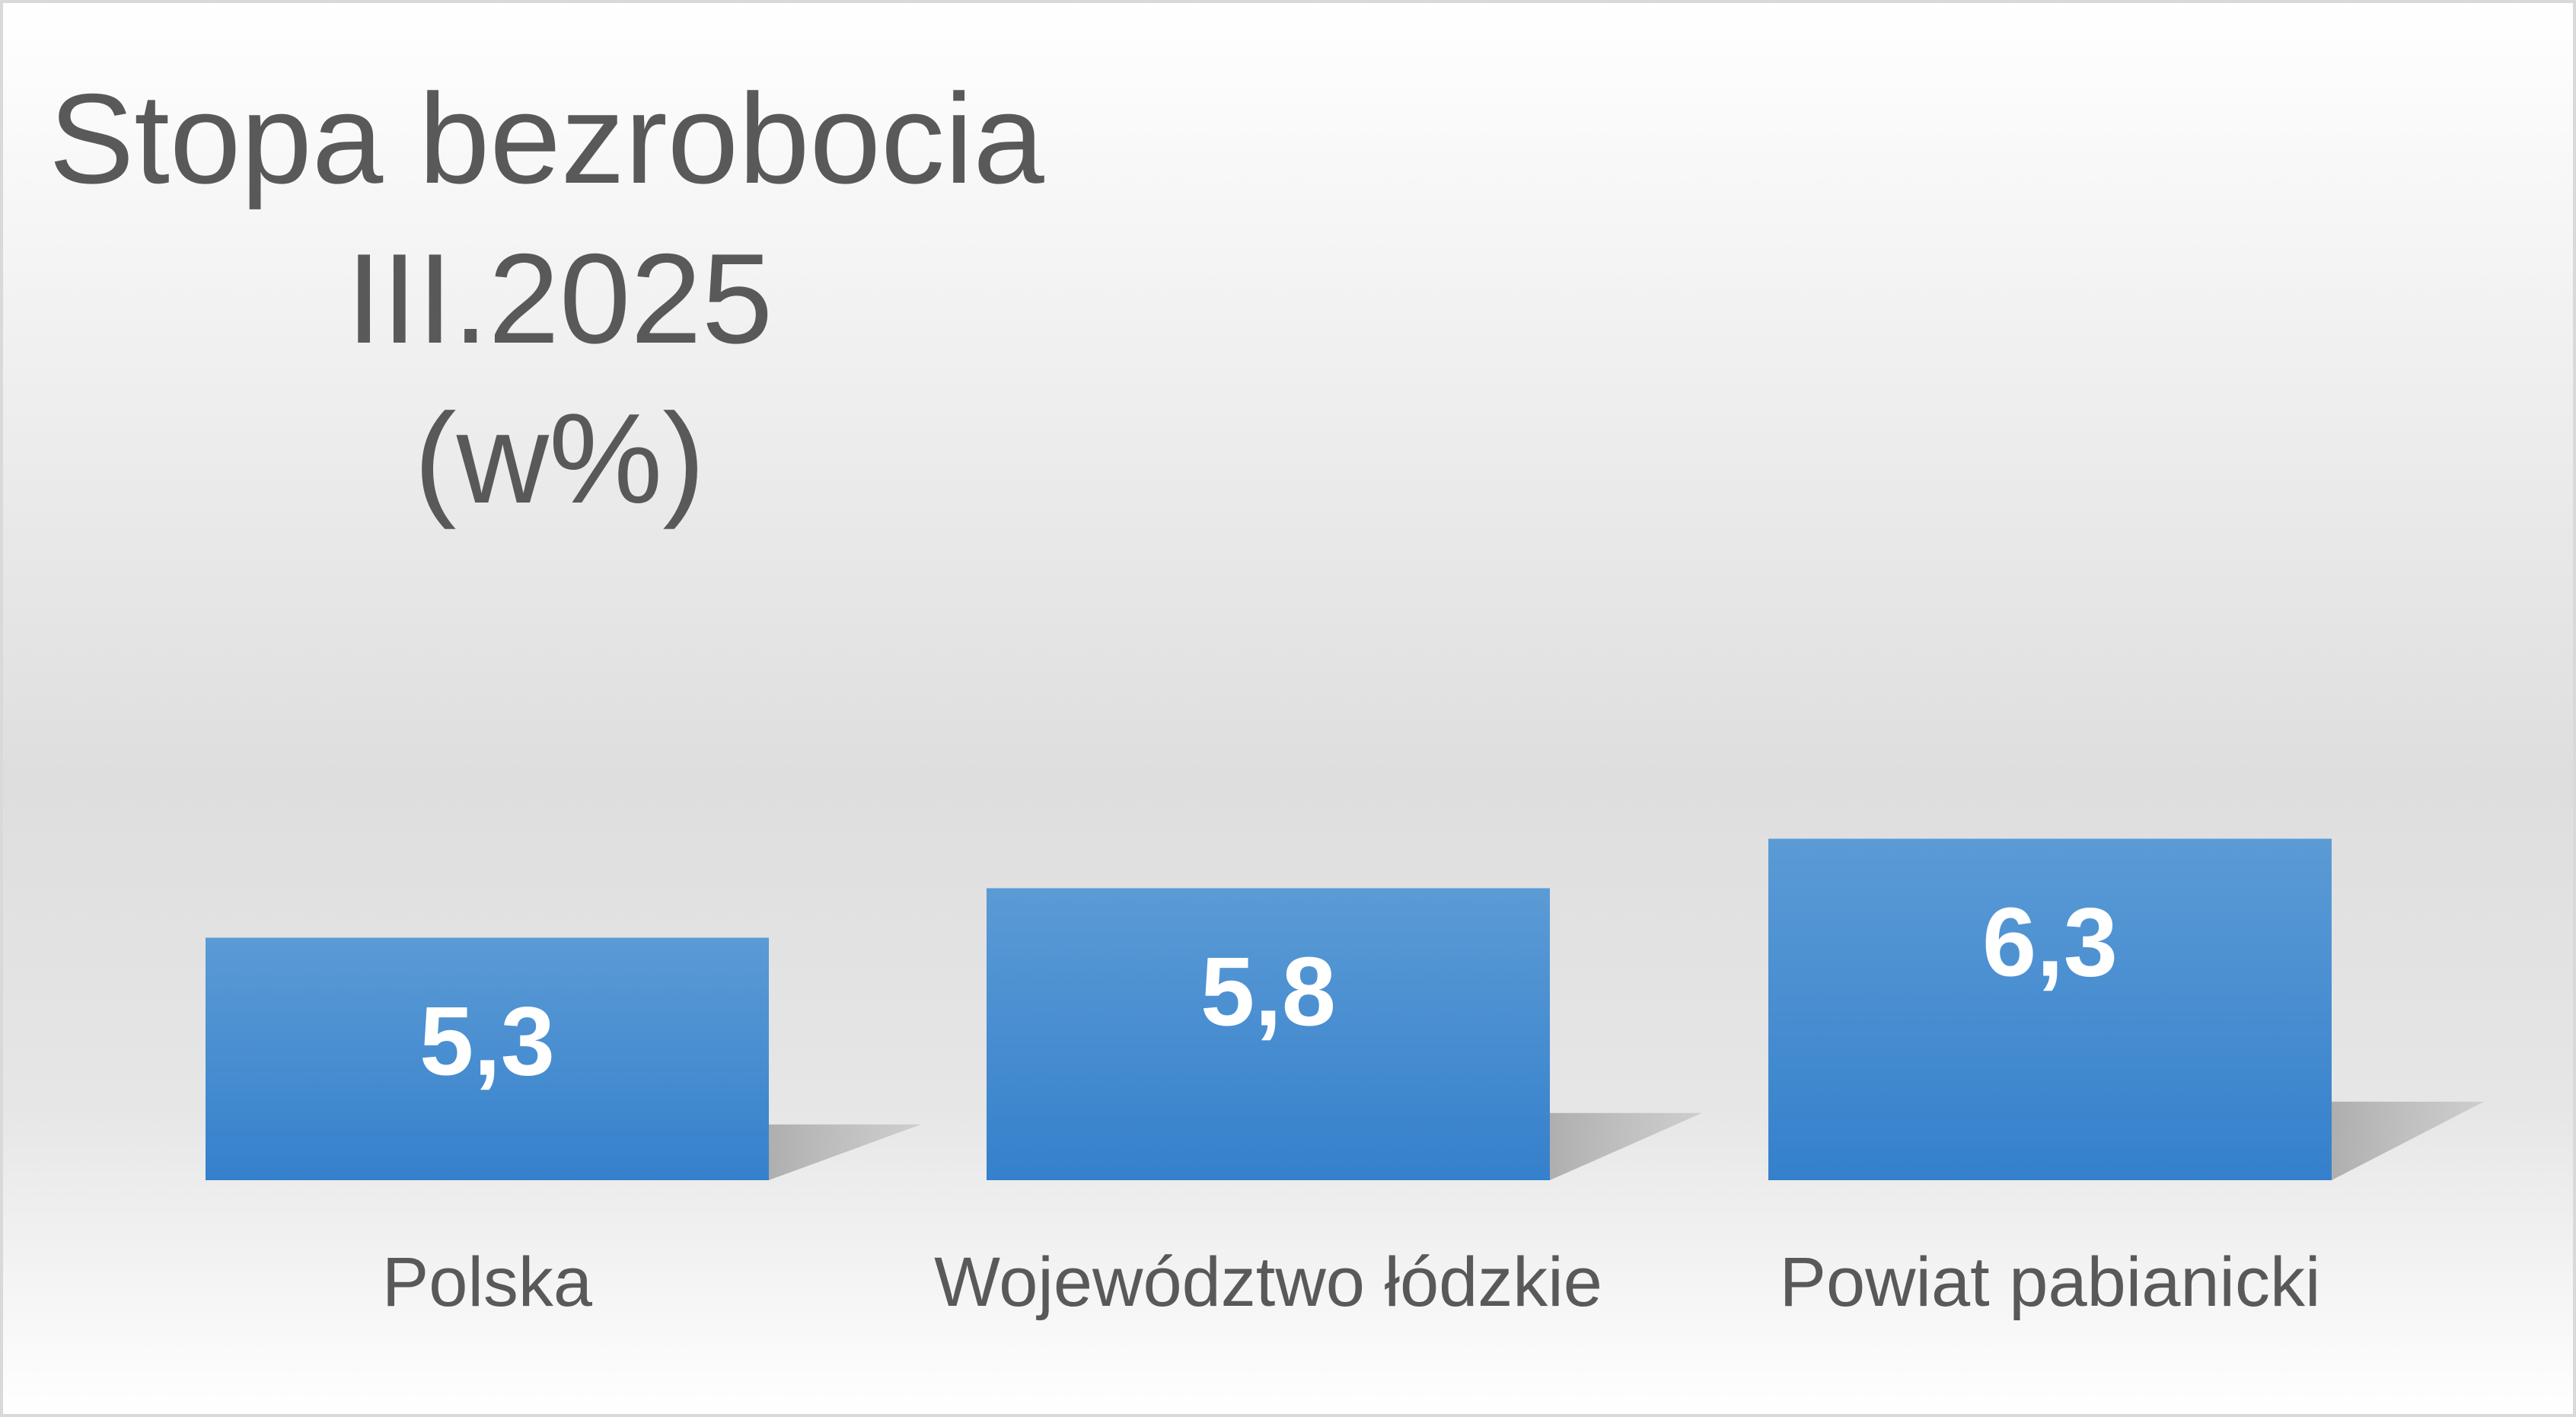 This screenshot has height=1417, width=2576. What do you see at coordinates (546, 138) in the screenshot?
I see `title-line-1: Stopa bezrobocia` at bounding box center [546, 138].